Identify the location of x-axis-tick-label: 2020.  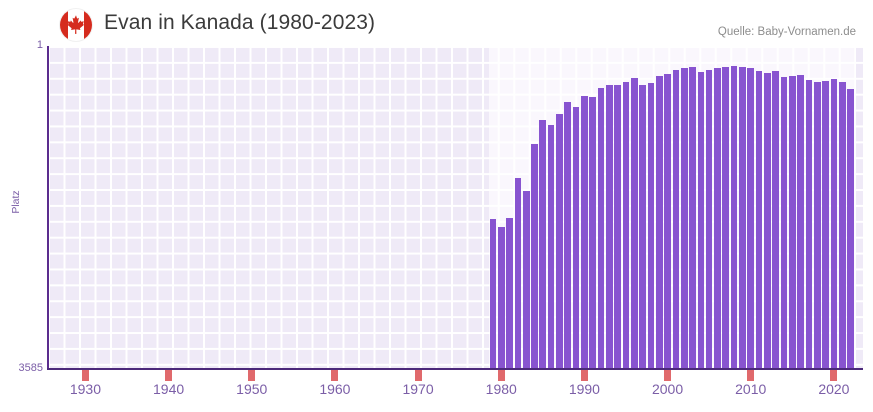
(834, 389).